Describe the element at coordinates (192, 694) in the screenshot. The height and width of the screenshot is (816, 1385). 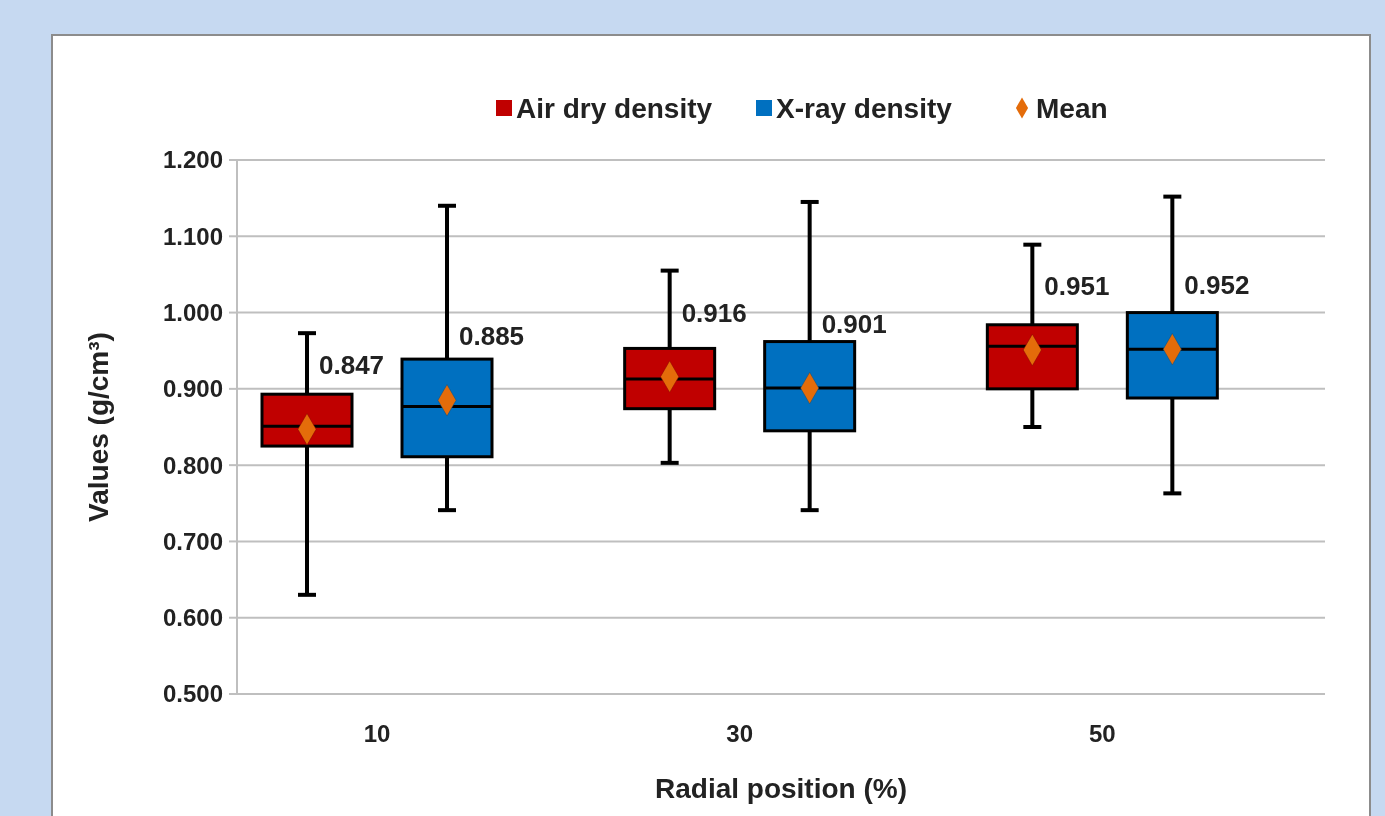
I see `y-tick-label: 0.500` at that location.